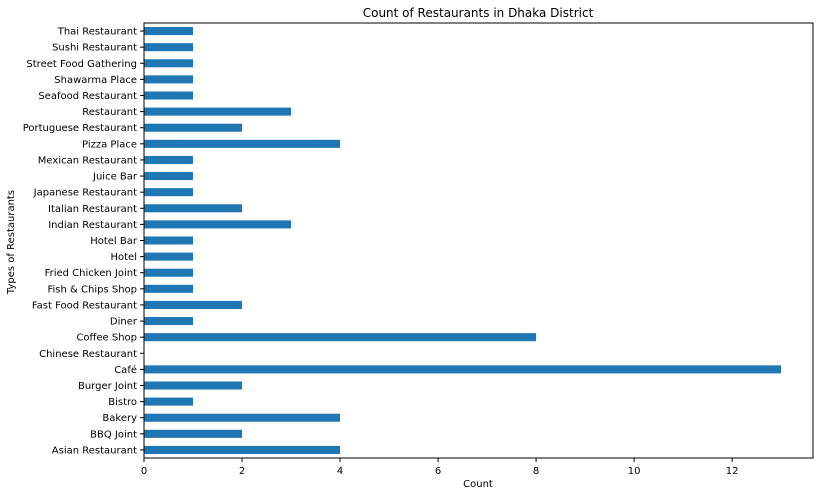 This screenshot has height=496, width=819. Describe the element at coordinates (109, 144) in the screenshot. I see `y-tick-label: Pizza Place` at that location.